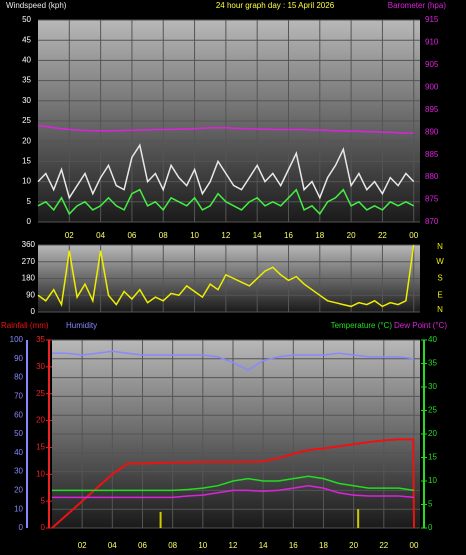  Describe the element at coordinates (25, 325) in the screenshot. I see `series-label: Rainfall (mm)` at that location.